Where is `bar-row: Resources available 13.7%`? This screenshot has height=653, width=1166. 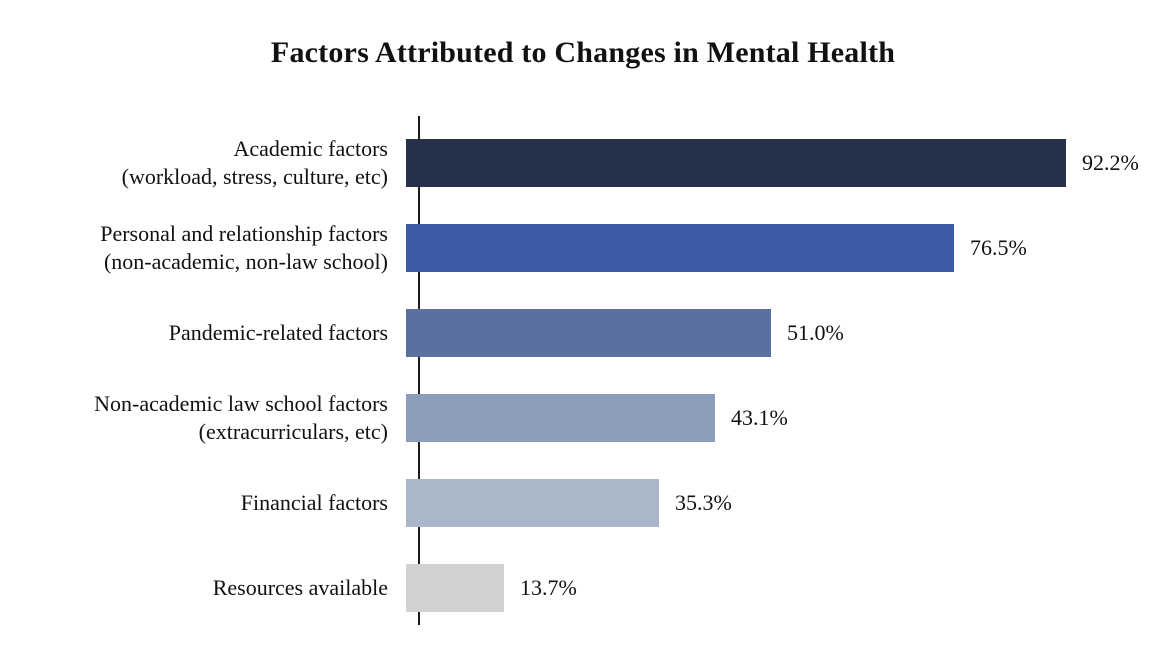 bar-row: Resources available 13.7% is located at coordinates (583, 587).